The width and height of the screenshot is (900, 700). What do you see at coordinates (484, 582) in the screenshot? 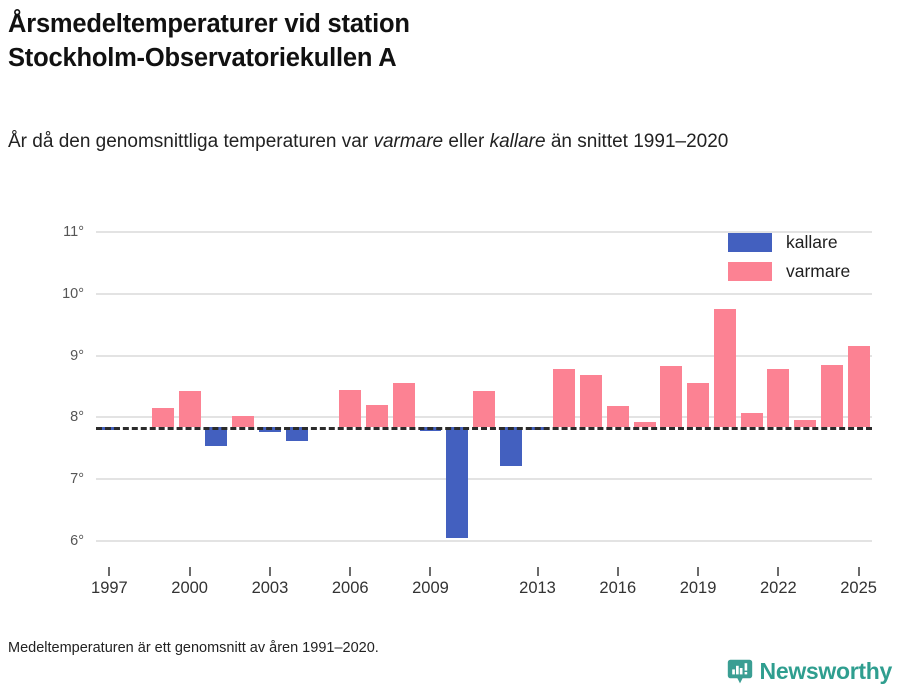
I see `x-axis: 1997 2000 2003 2006 2009 2013 2016 2019 2022 2025` at bounding box center [484, 582].